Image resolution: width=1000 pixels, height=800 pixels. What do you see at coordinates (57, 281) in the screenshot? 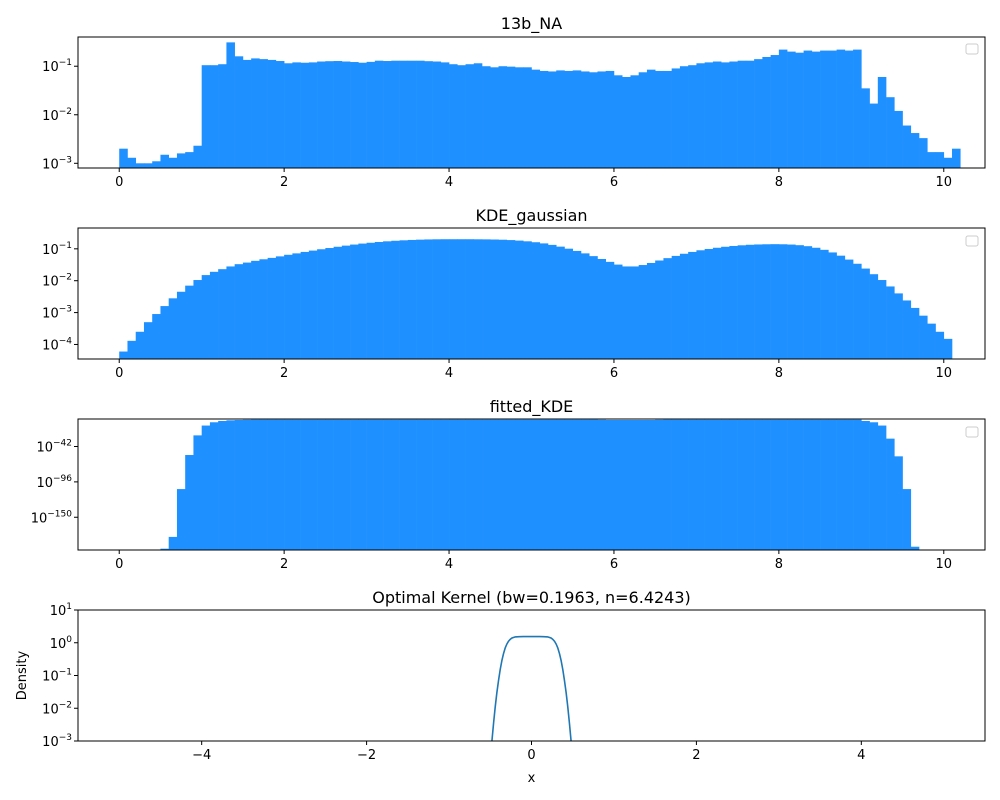
I see `y-tick-label: 10⁻²` at bounding box center [57, 281].